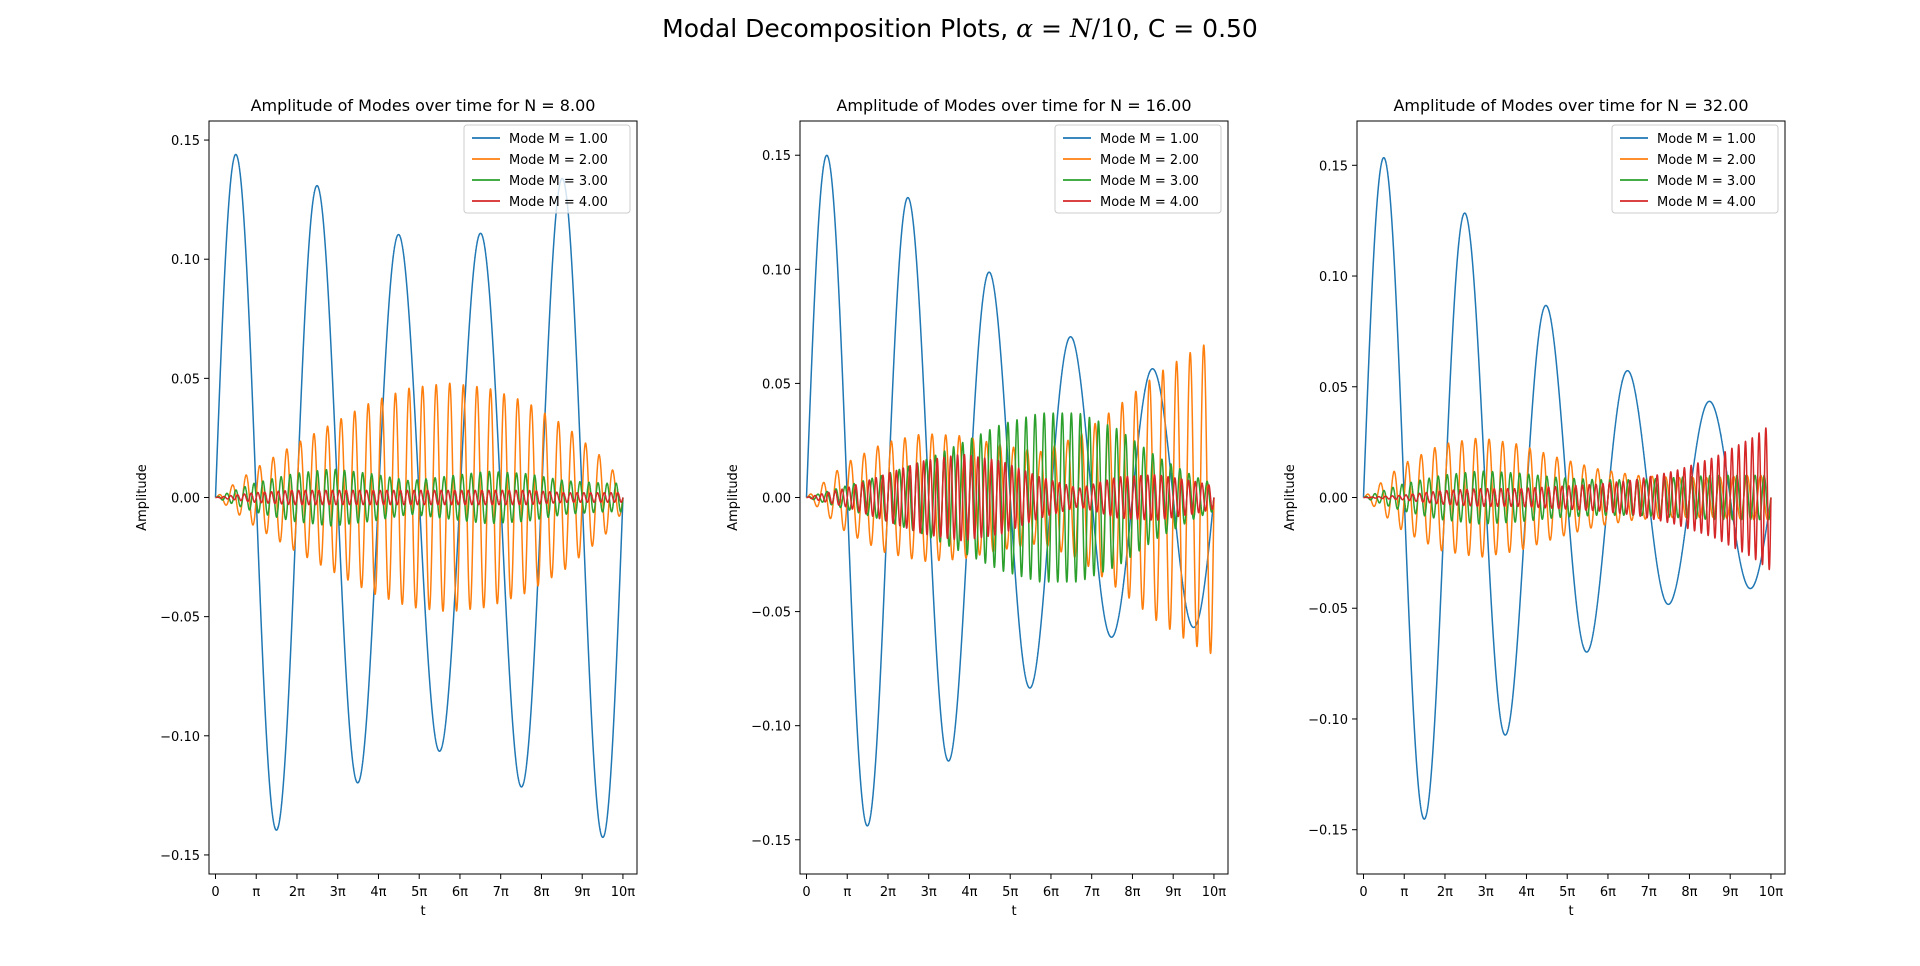 Image resolution: width=1920 pixels, height=966 pixels. What do you see at coordinates (1194, 28) in the screenshot?
I see `figure-title-suffix: , C = 0.50` at bounding box center [1194, 28].